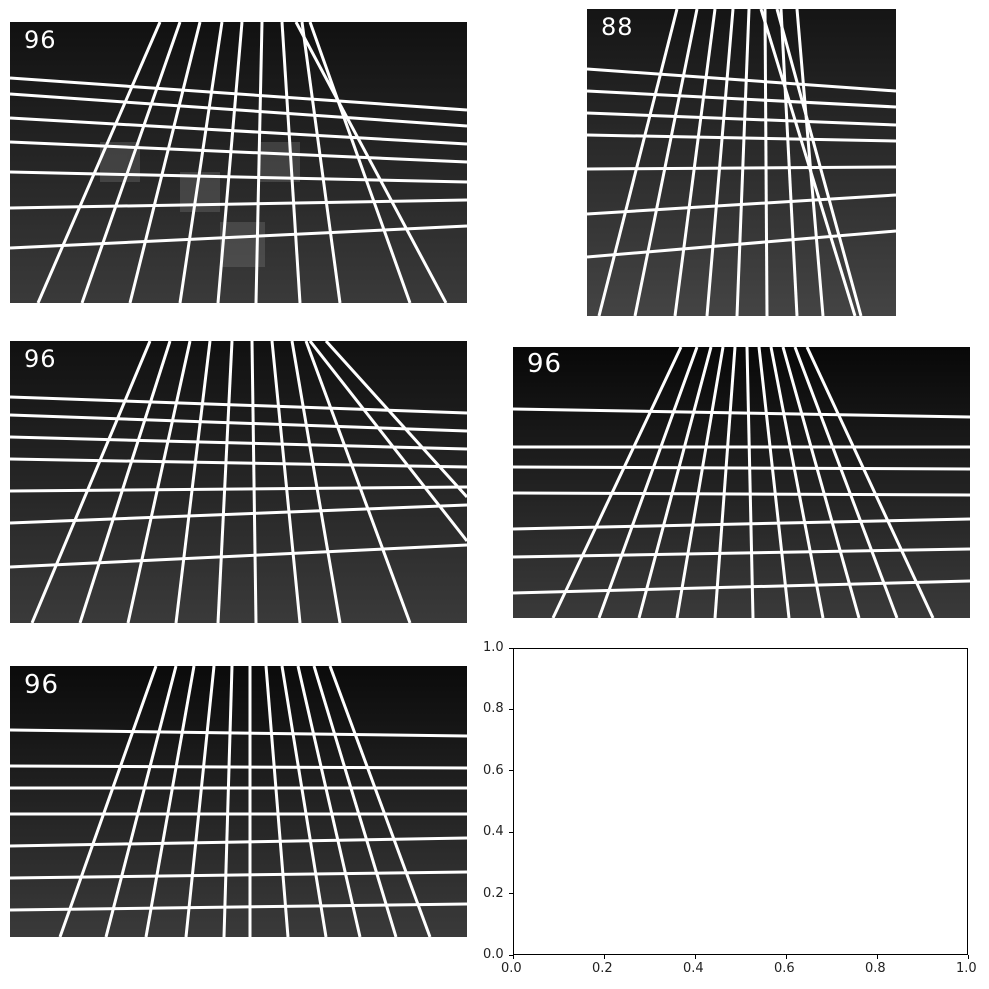 Image resolution: width=989 pixels, height=989 pixels. What do you see at coordinates (493, 770) in the screenshot?
I see `y-tick-label: 0.6` at bounding box center [493, 770].